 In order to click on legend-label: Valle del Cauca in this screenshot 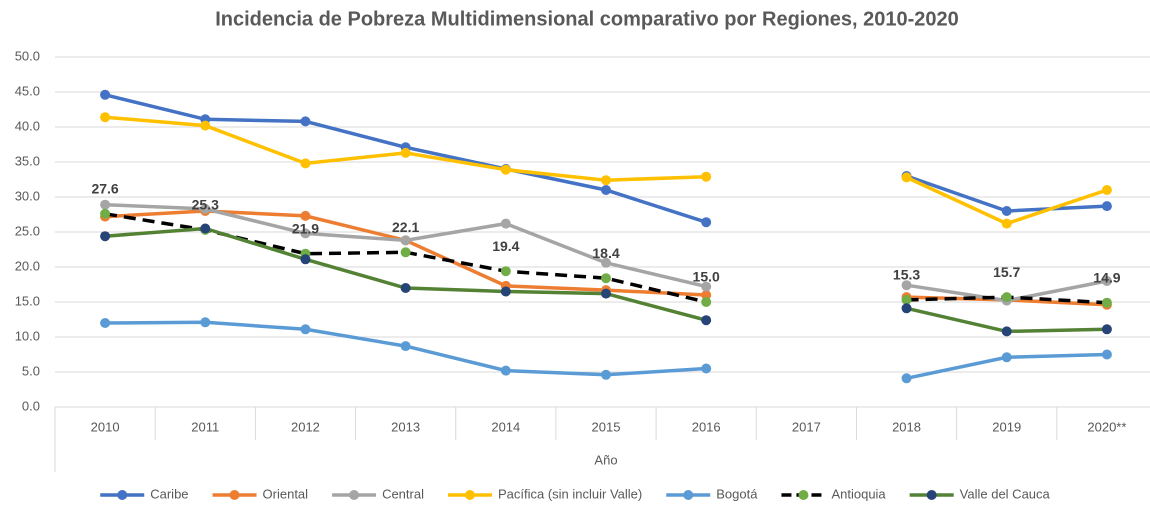, I will do `click(1005, 493)`.